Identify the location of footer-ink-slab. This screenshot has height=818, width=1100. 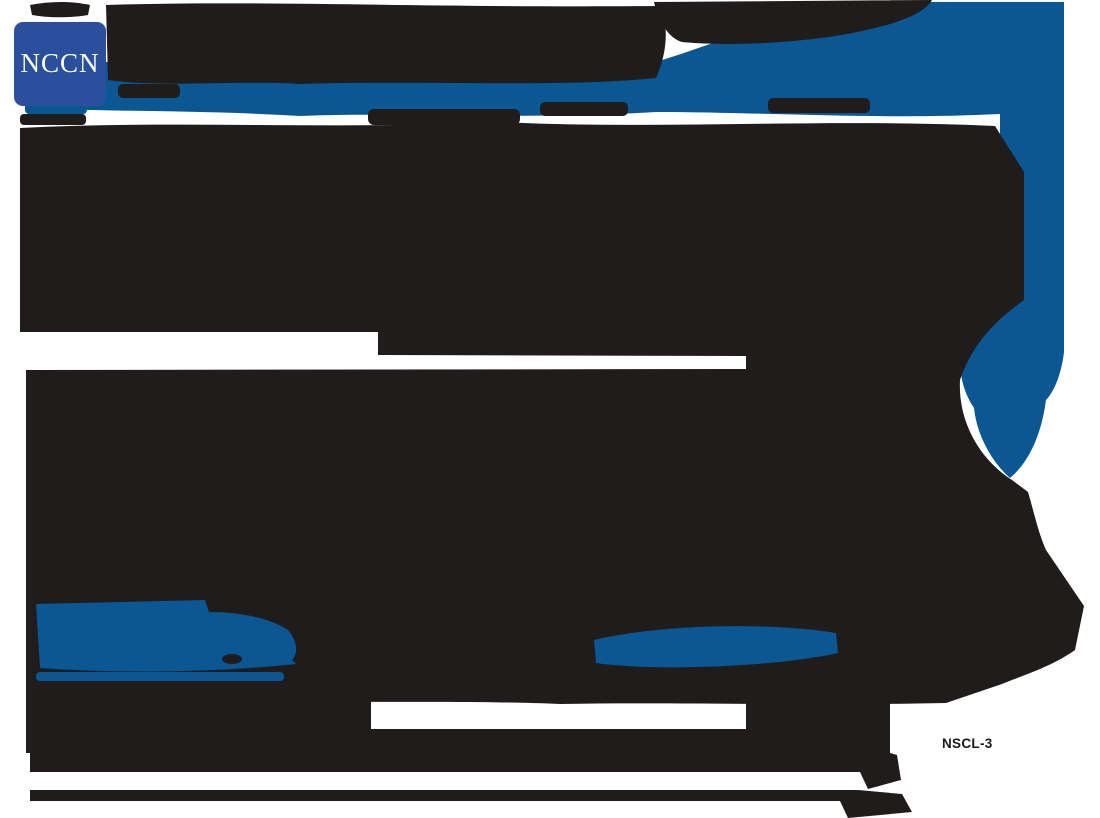
(463, 739).